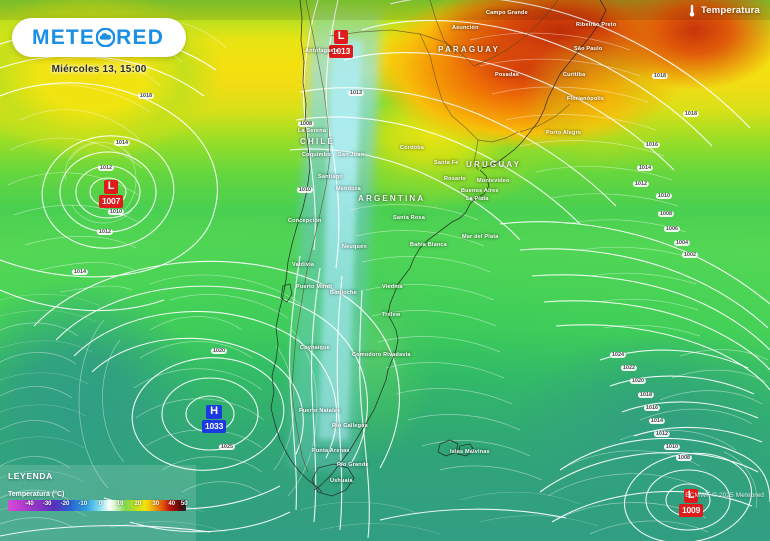 The width and height of the screenshot is (770, 541). I want to click on legend-tick: 10, so click(120, 504).